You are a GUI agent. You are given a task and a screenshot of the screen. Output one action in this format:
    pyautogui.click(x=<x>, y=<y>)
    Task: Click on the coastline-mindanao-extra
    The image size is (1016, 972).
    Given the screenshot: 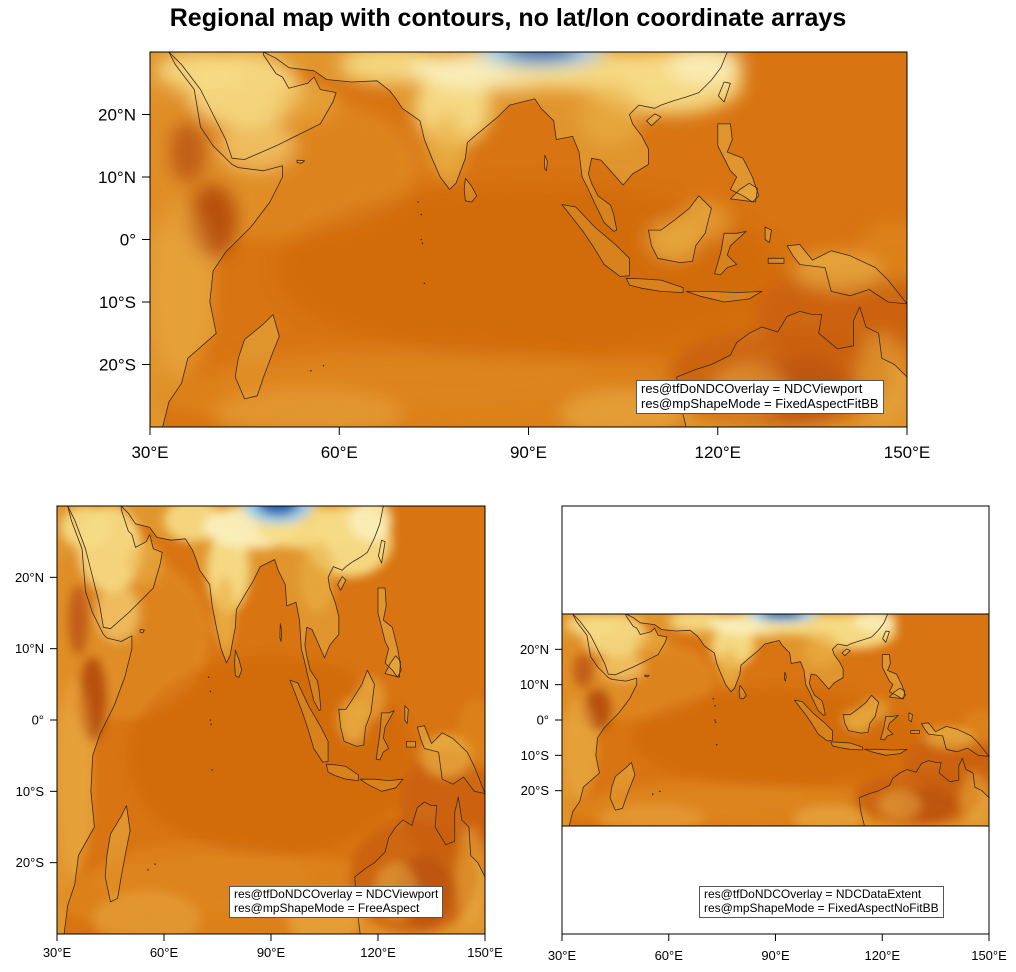 What is the action you would take?
    pyautogui.click(x=897, y=693)
    